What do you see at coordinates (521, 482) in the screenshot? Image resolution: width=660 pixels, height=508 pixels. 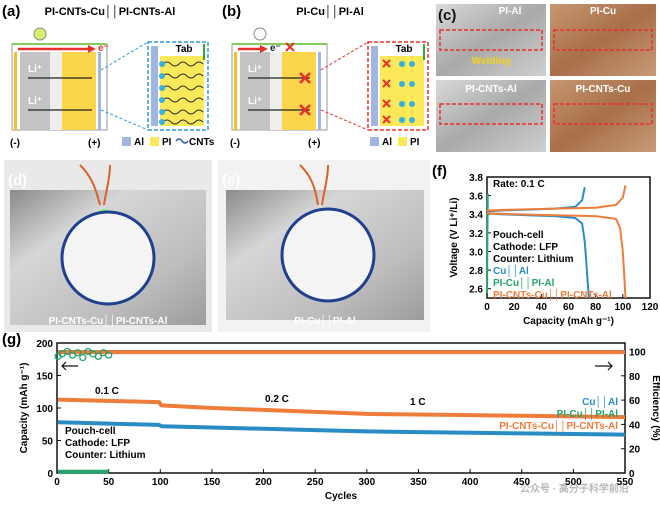 I see `x-tick-label: 450` at bounding box center [521, 482].